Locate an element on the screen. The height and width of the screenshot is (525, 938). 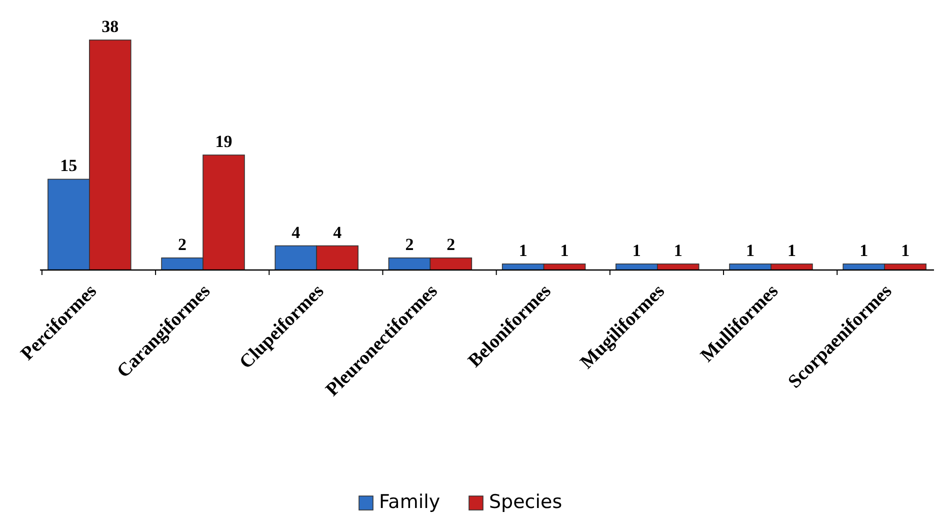
data-label: 15 is located at coordinates (69, 166).